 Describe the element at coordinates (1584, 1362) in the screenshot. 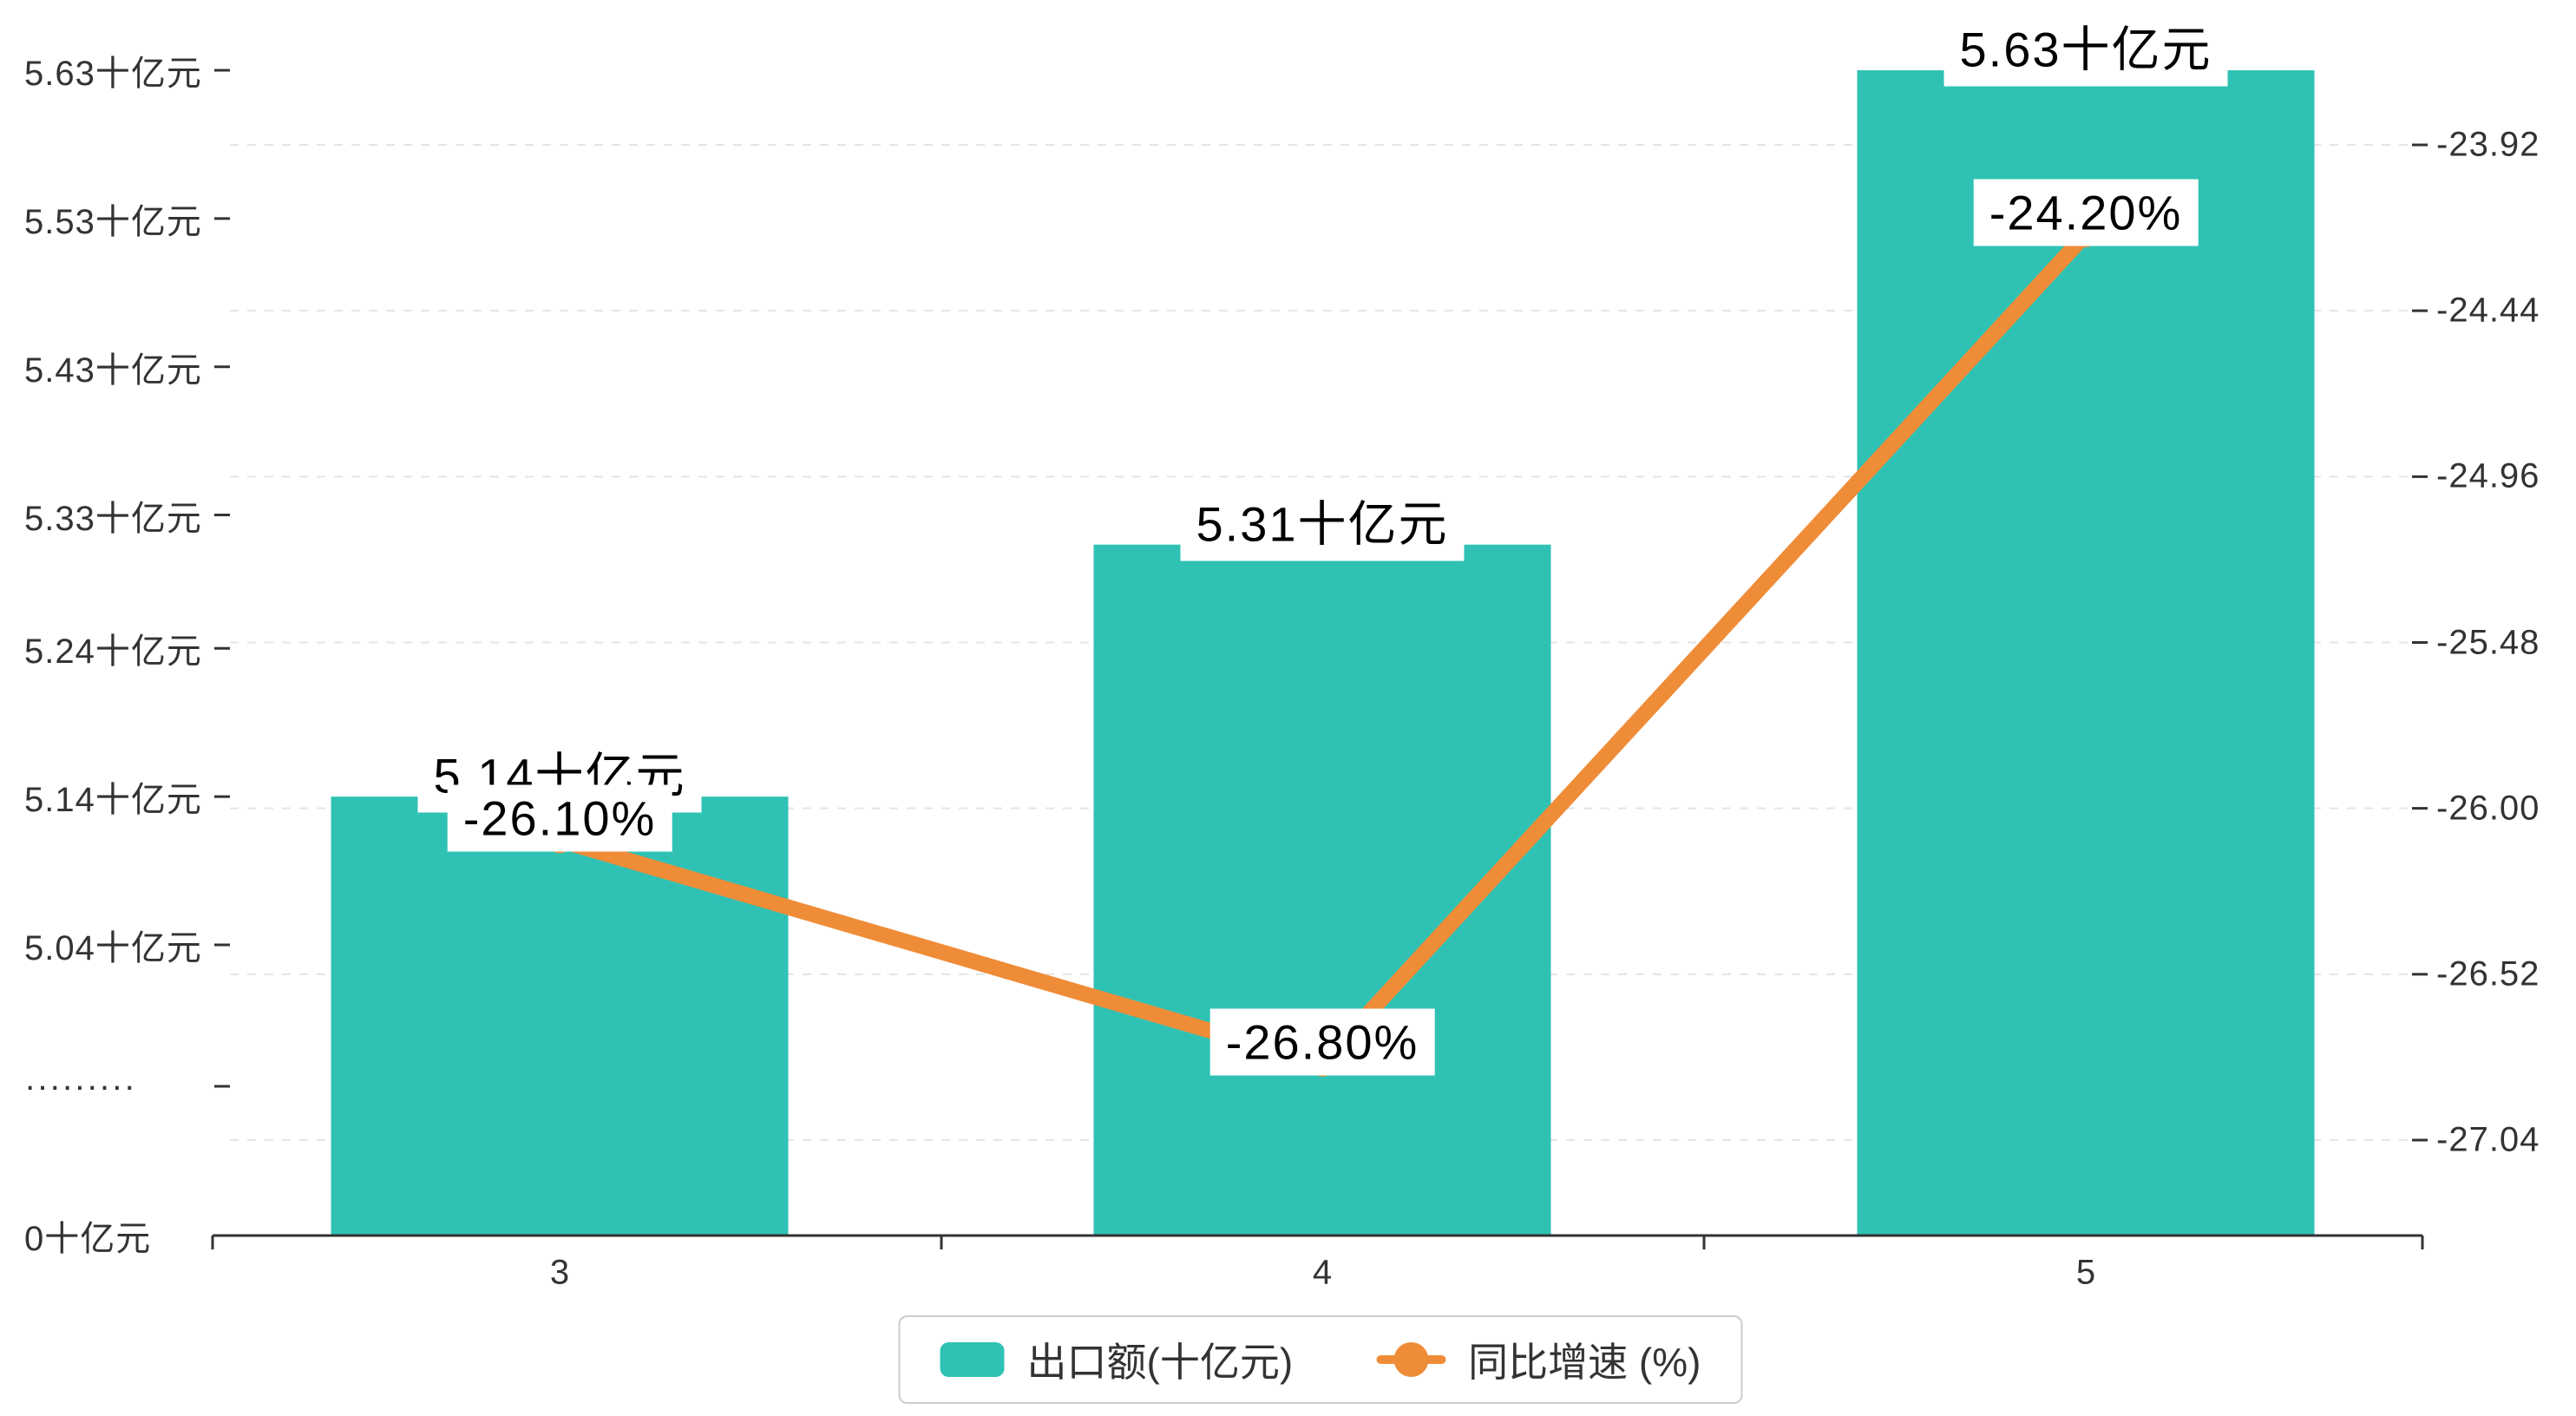

I see `legend-label-growth: 同比增速 (%)` at that location.